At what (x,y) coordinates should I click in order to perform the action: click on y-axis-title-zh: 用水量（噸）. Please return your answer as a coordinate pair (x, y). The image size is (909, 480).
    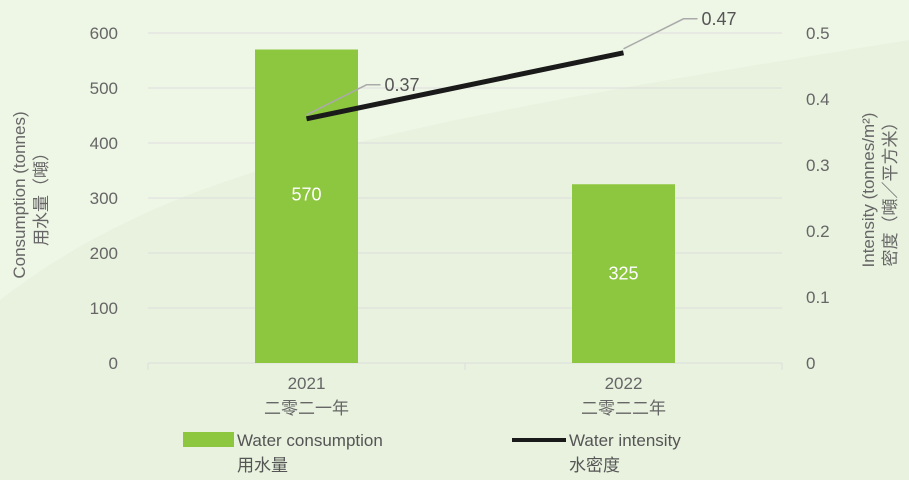
    Looking at the image, I should click on (41, 195).